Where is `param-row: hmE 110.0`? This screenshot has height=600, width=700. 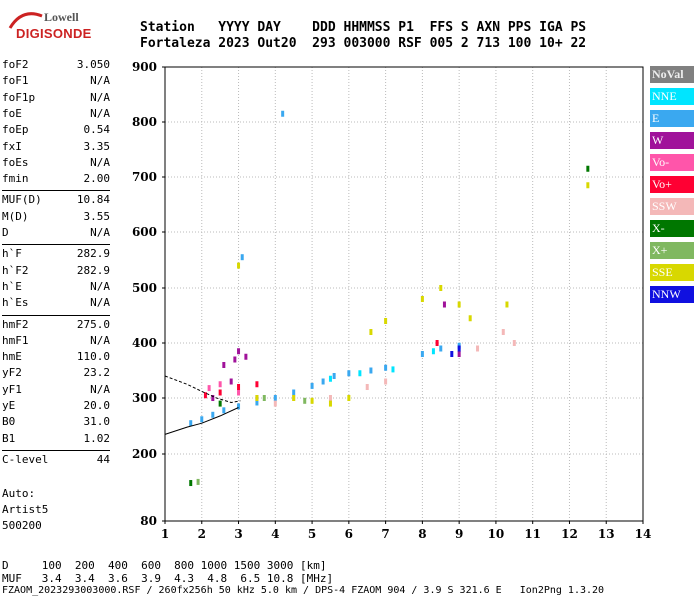 param-row: hmE 110.0 is located at coordinates (56, 358).